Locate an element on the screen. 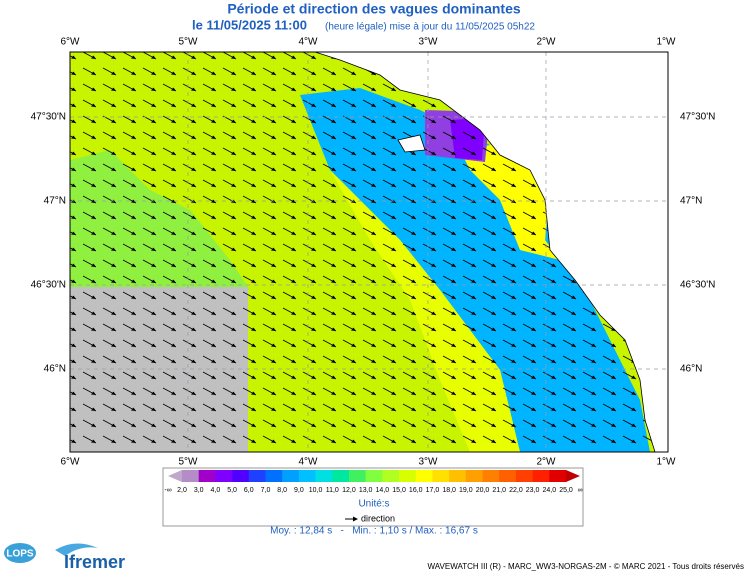 The image size is (748, 576). lon-label-bottom: 6°W is located at coordinates (71, 462).